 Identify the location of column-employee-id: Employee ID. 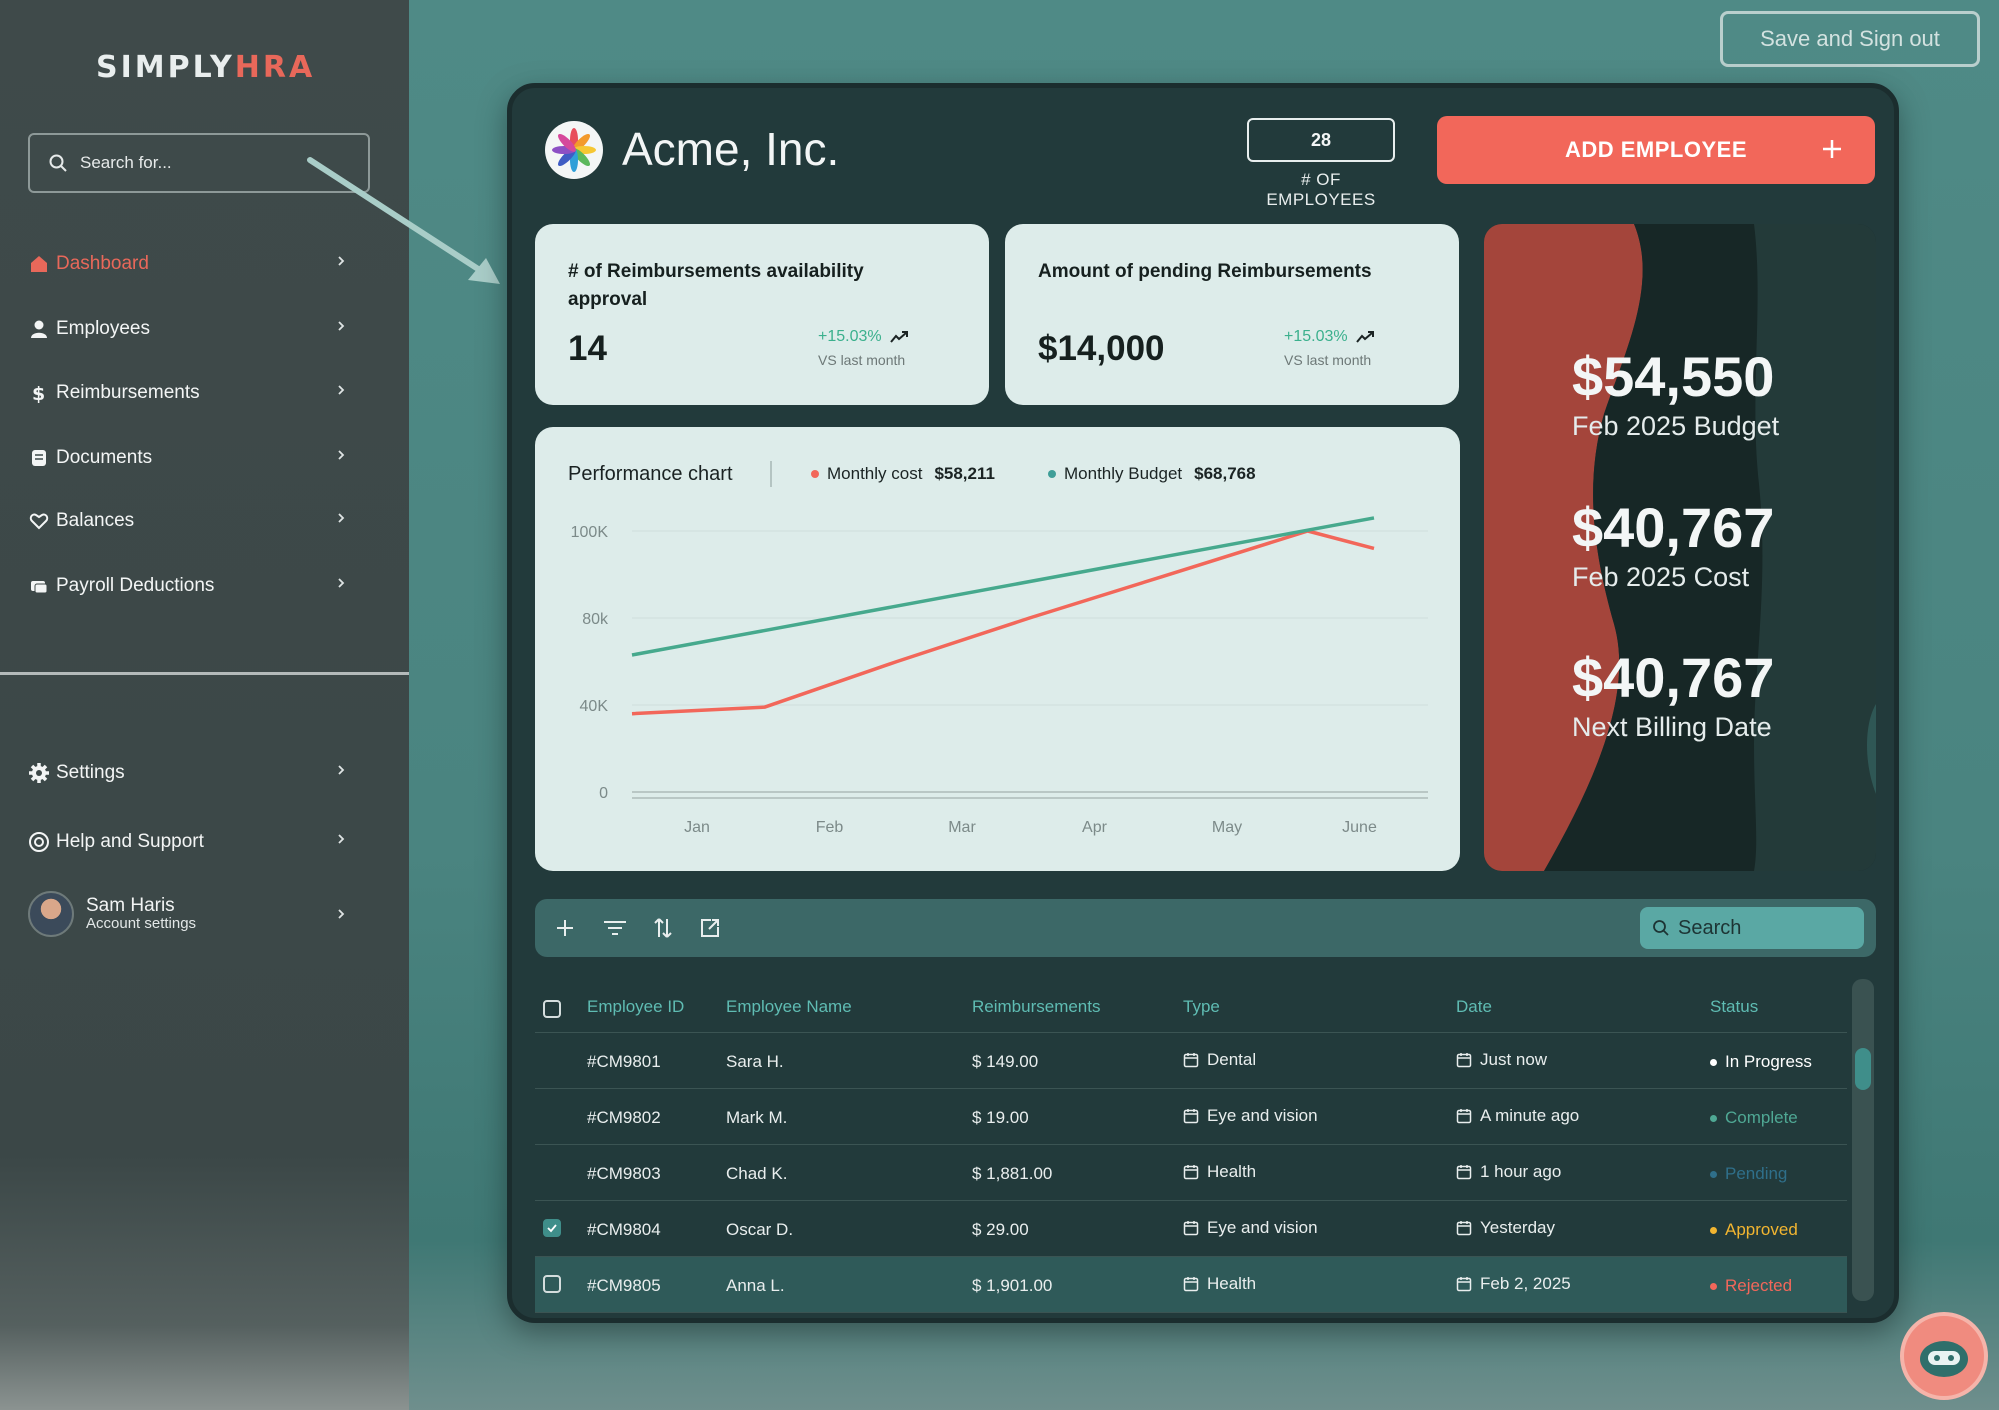
(636, 1006).